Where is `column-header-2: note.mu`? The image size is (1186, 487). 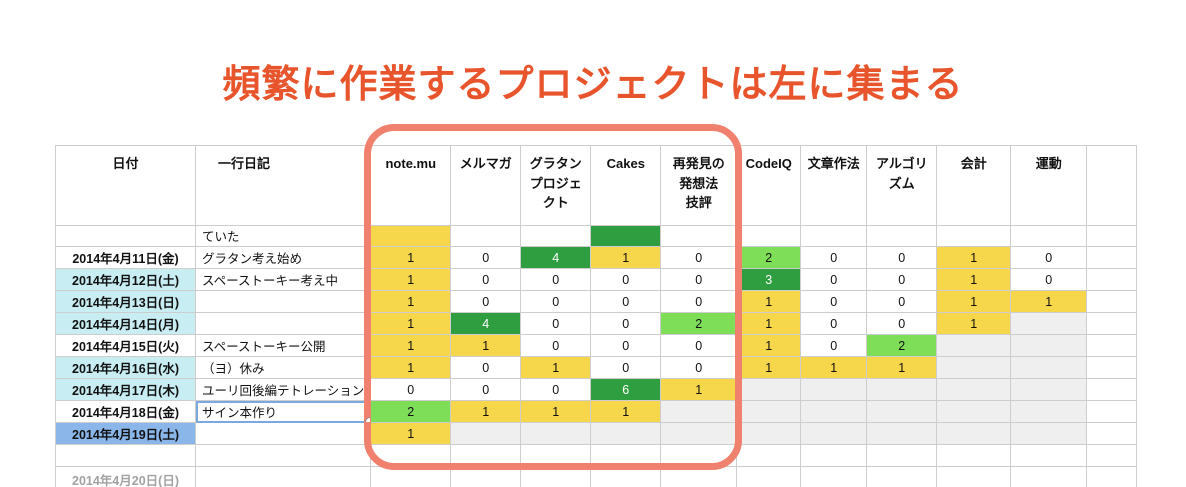
column-header-2: note.mu is located at coordinates (411, 185).